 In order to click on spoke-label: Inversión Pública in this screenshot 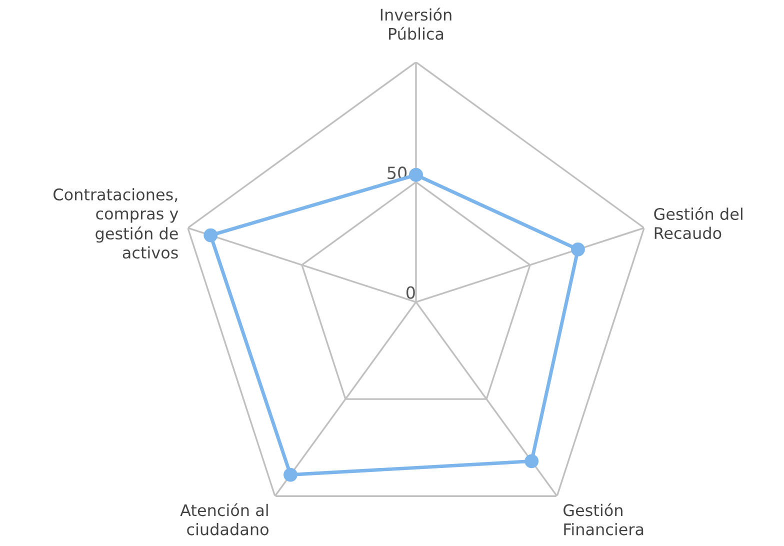, I will do `click(416, 24)`.